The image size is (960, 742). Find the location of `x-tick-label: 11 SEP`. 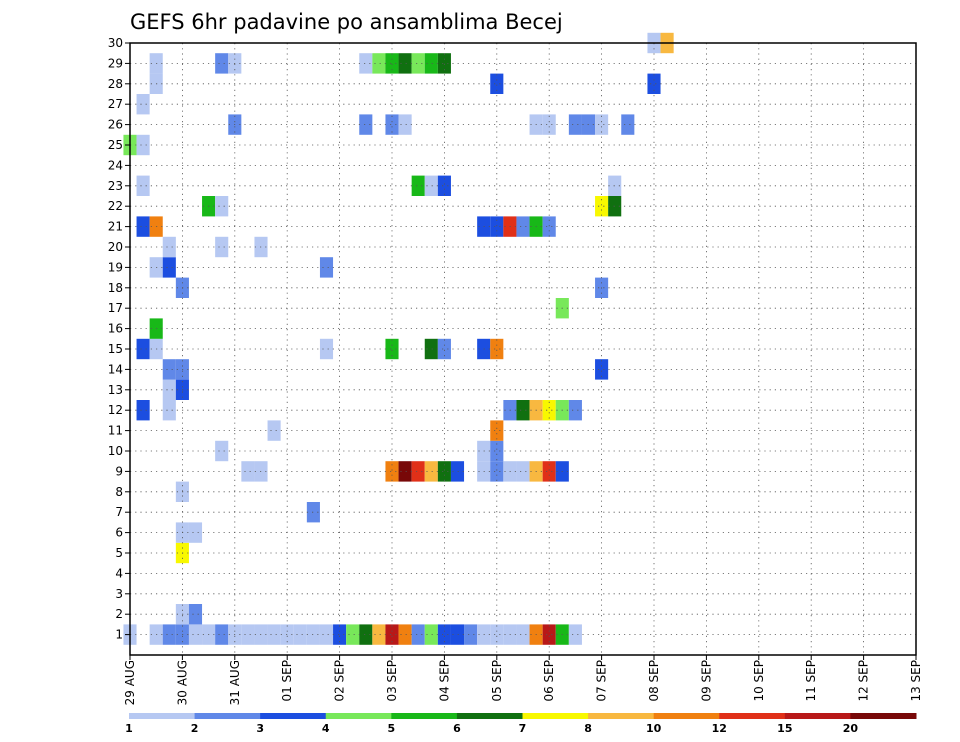

x-tick-label: 11 SEP is located at coordinates (811, 681).